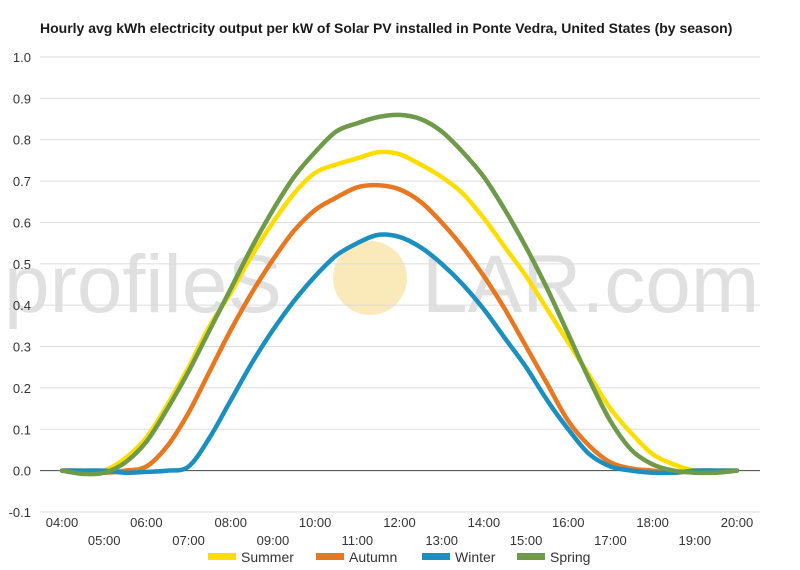 This screenshot has width=800, height=570. I want to click on x-tick-label: 20:00, so click(737, 522).